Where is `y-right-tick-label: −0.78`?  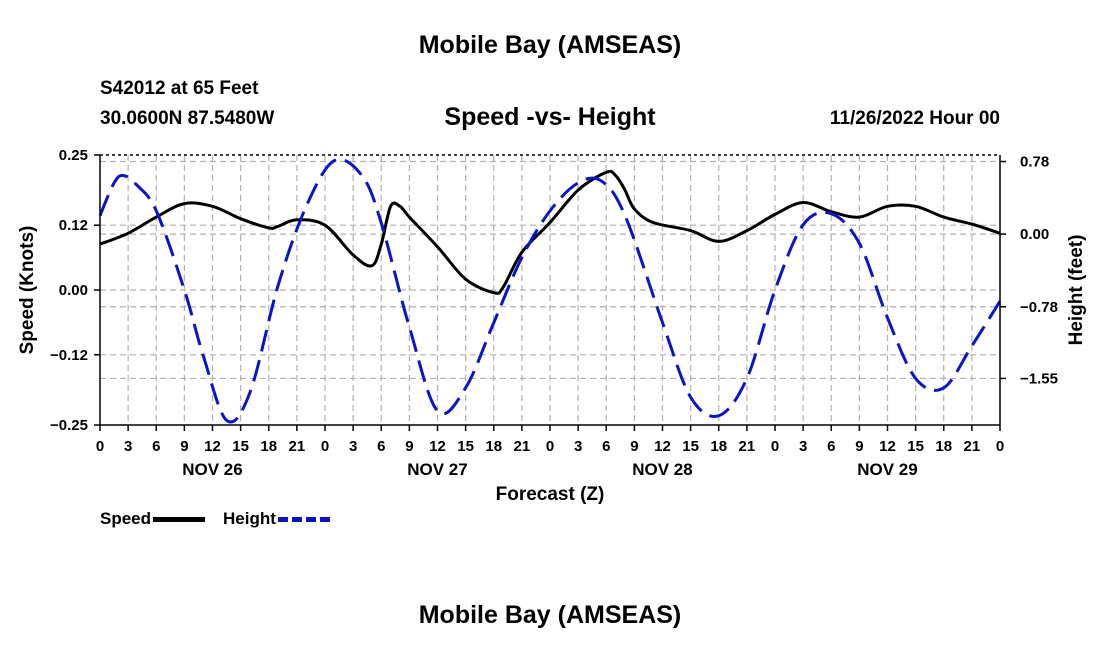
y-right-tick-label: −0.78 is located at coordinates (1039, 307).